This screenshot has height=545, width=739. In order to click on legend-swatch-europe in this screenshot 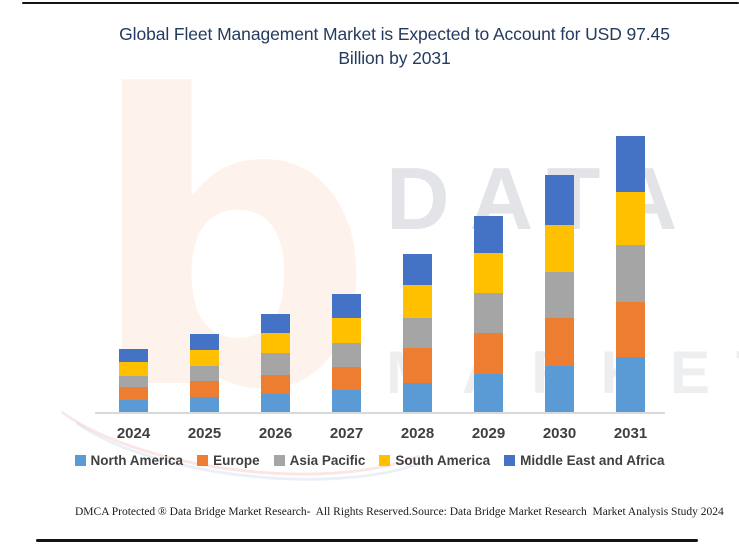, I will do `click(203, 460)`.